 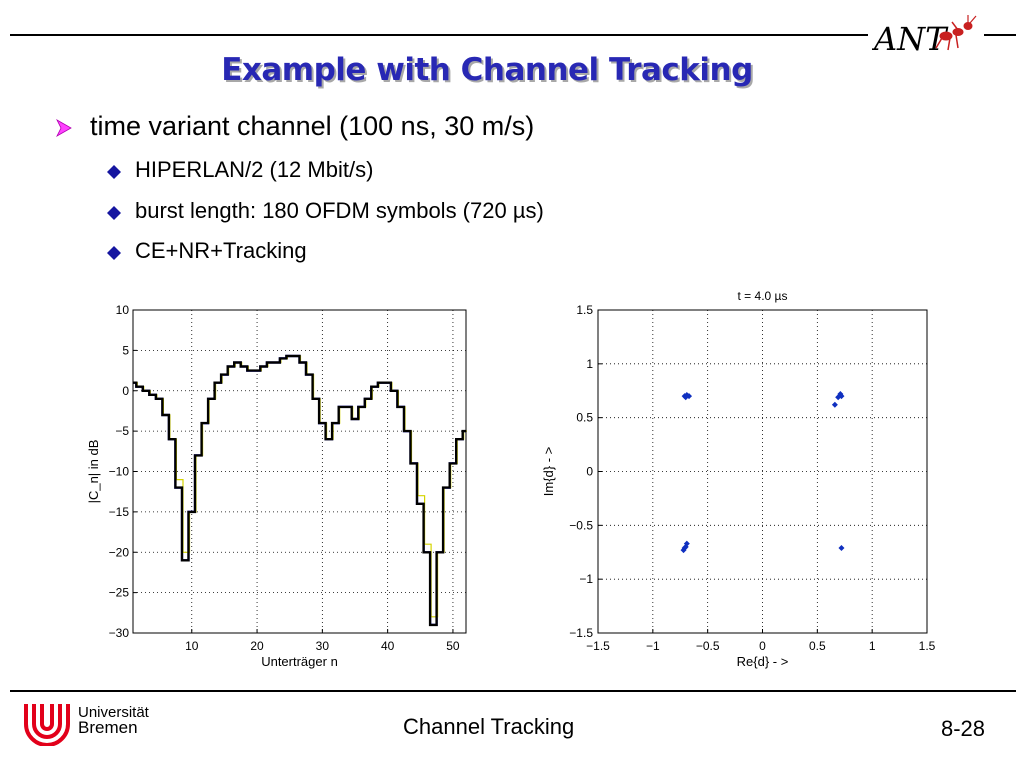 What do you see at coordinates (257, 646) in the screenshot?
I see `x-tick-label: 20` at bounding box center [257, 646].